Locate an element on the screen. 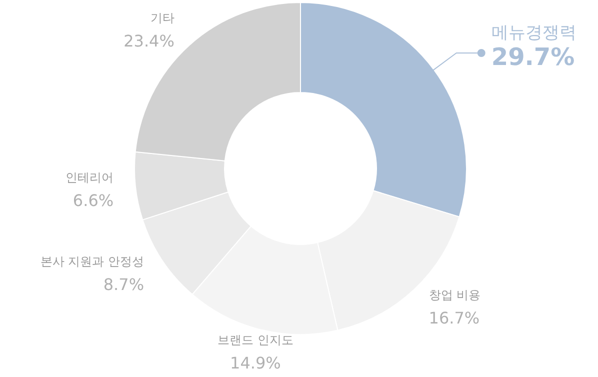  slice-label: 본사 지원과 안정성 is located at coordinates (92, 261).